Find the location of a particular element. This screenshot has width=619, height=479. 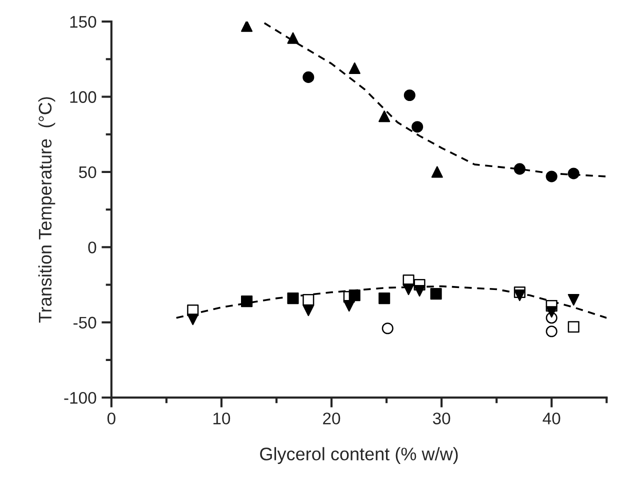

y-tick-label: 100 is located at coordinates (83, 97).